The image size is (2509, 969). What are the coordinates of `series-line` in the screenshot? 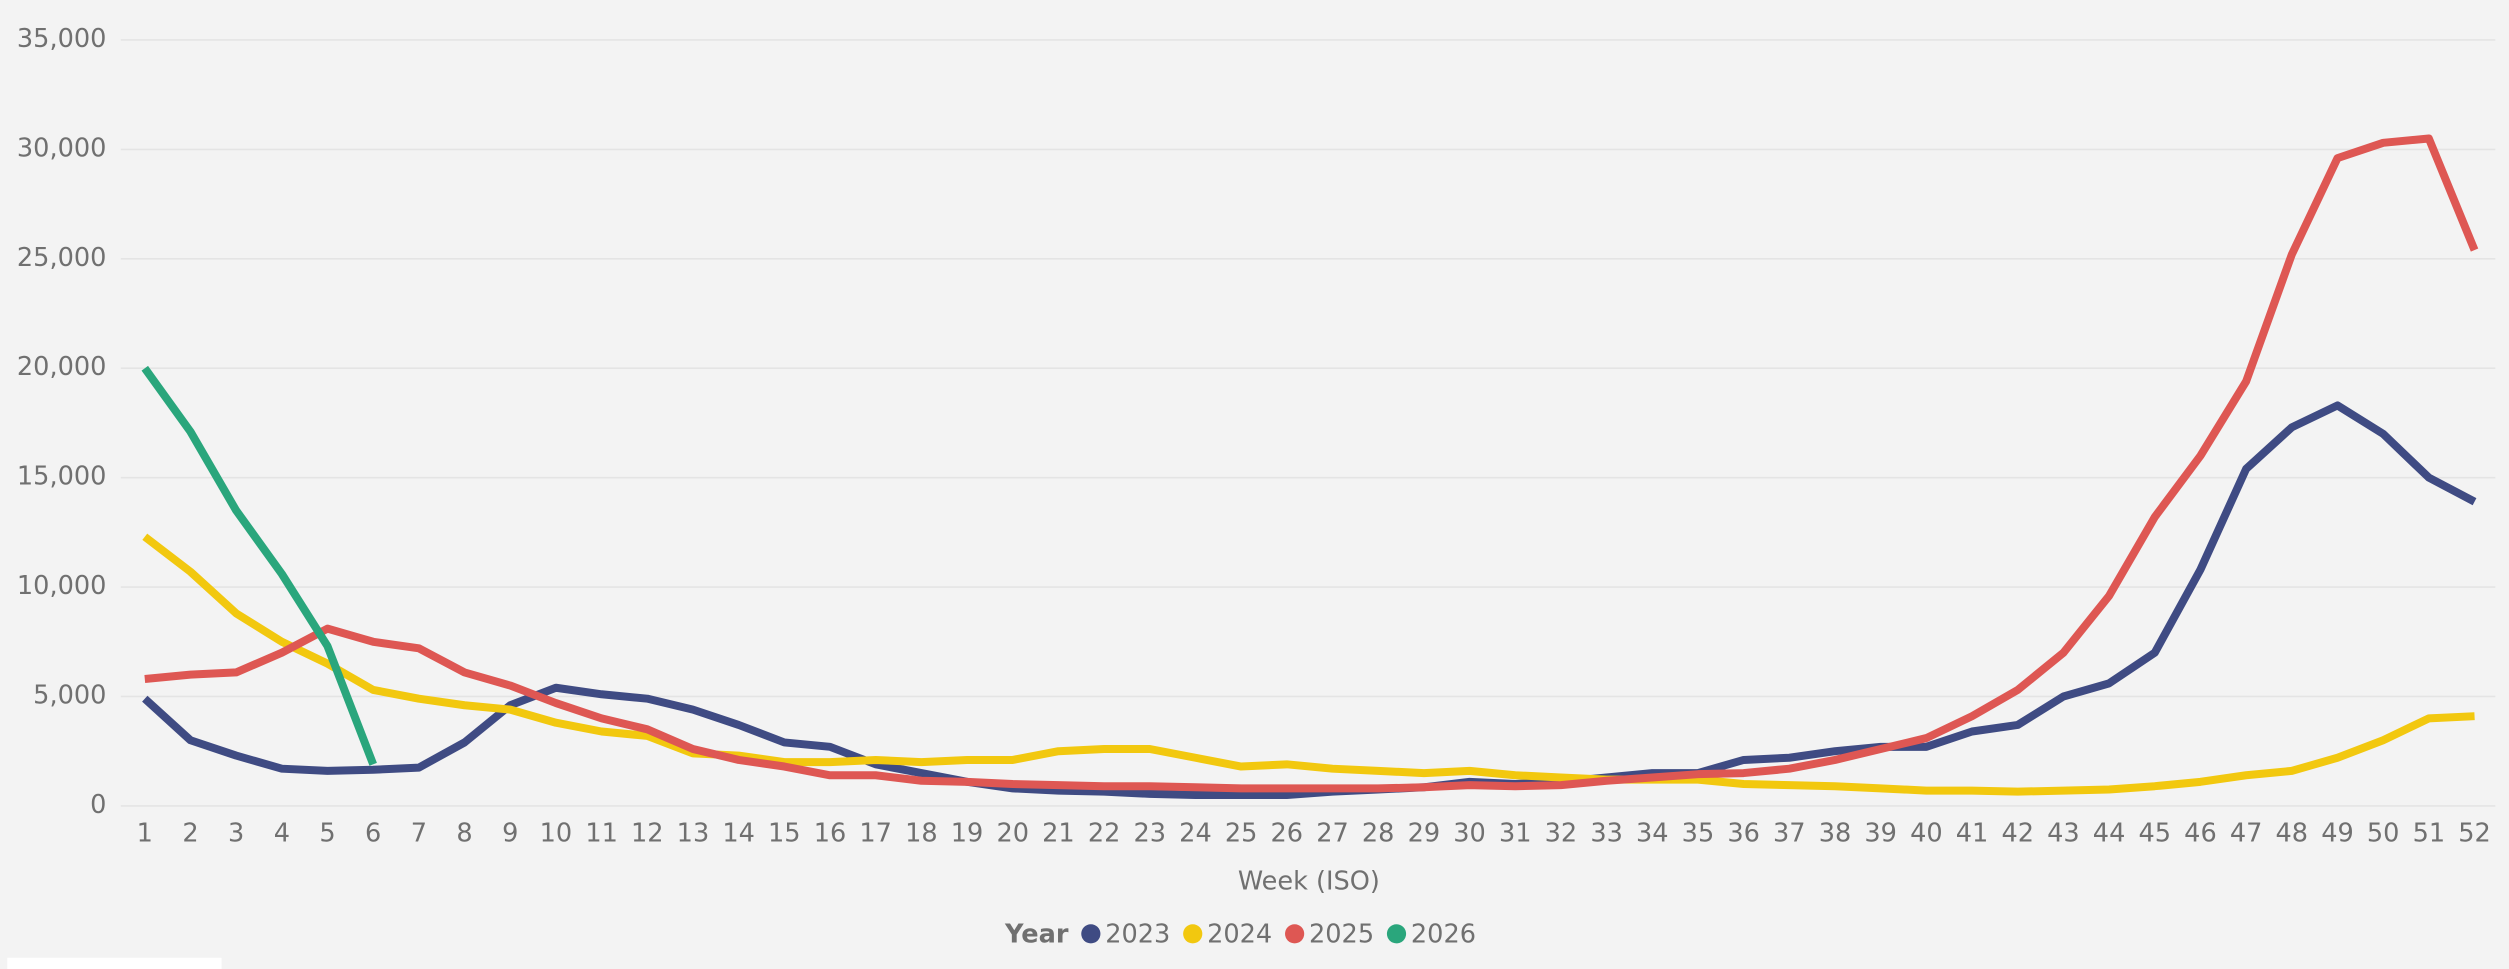 It's located at (259, 565).